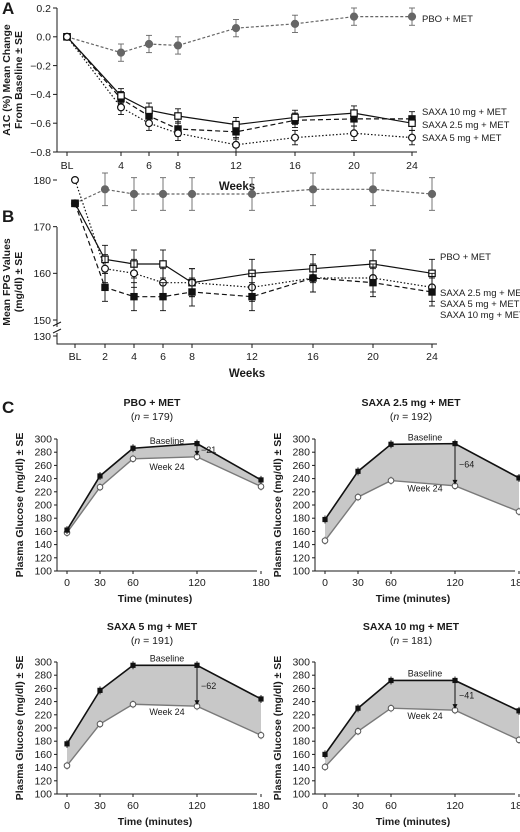 Image resolution: width=520 pixels, height=832 pixels. Describe the element at coordinates (515, 806) in the screenshot. I see `x-tick-label: 180` at that location.